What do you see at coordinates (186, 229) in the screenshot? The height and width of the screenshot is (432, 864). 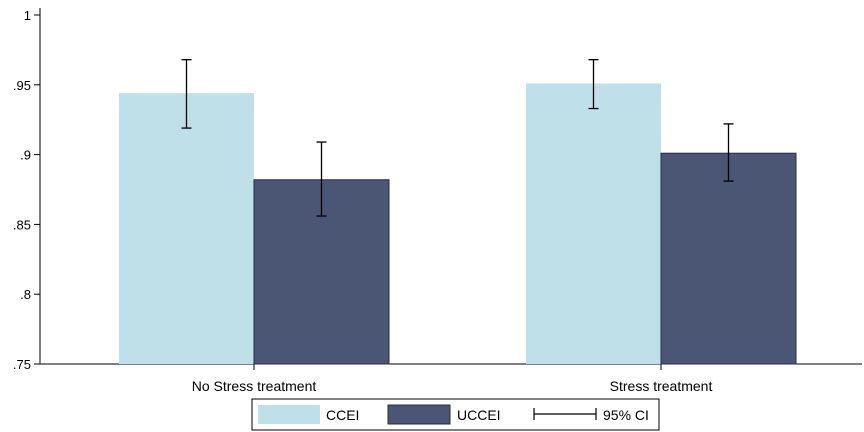 I see `bar-ccei-no-stress` at bounding box center [186, 229].